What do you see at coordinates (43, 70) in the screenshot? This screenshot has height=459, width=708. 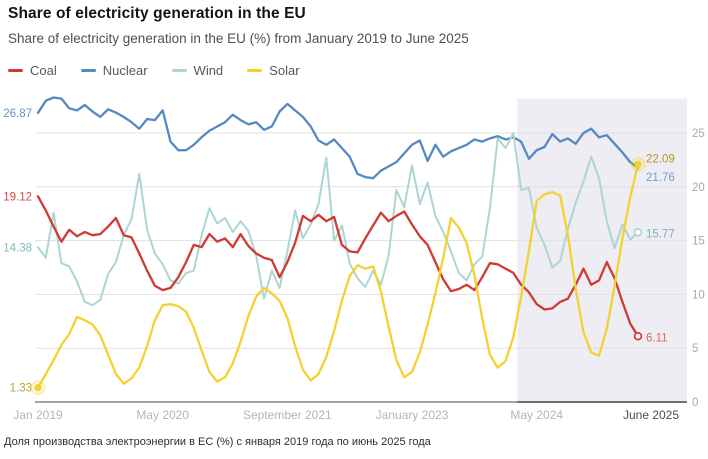 I see `legend-label: Coal` at bounding box center [43, 70].